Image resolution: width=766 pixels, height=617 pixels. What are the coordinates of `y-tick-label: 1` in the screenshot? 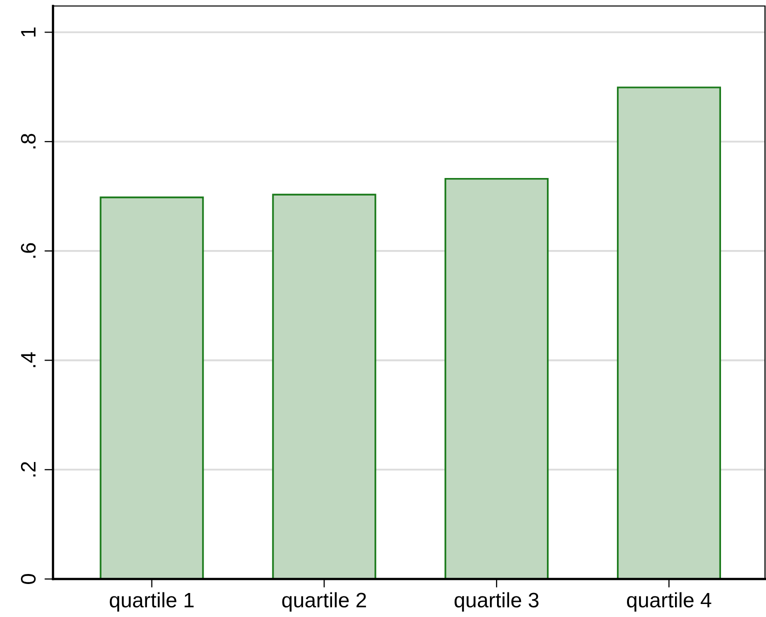 It's located at (28, 31).